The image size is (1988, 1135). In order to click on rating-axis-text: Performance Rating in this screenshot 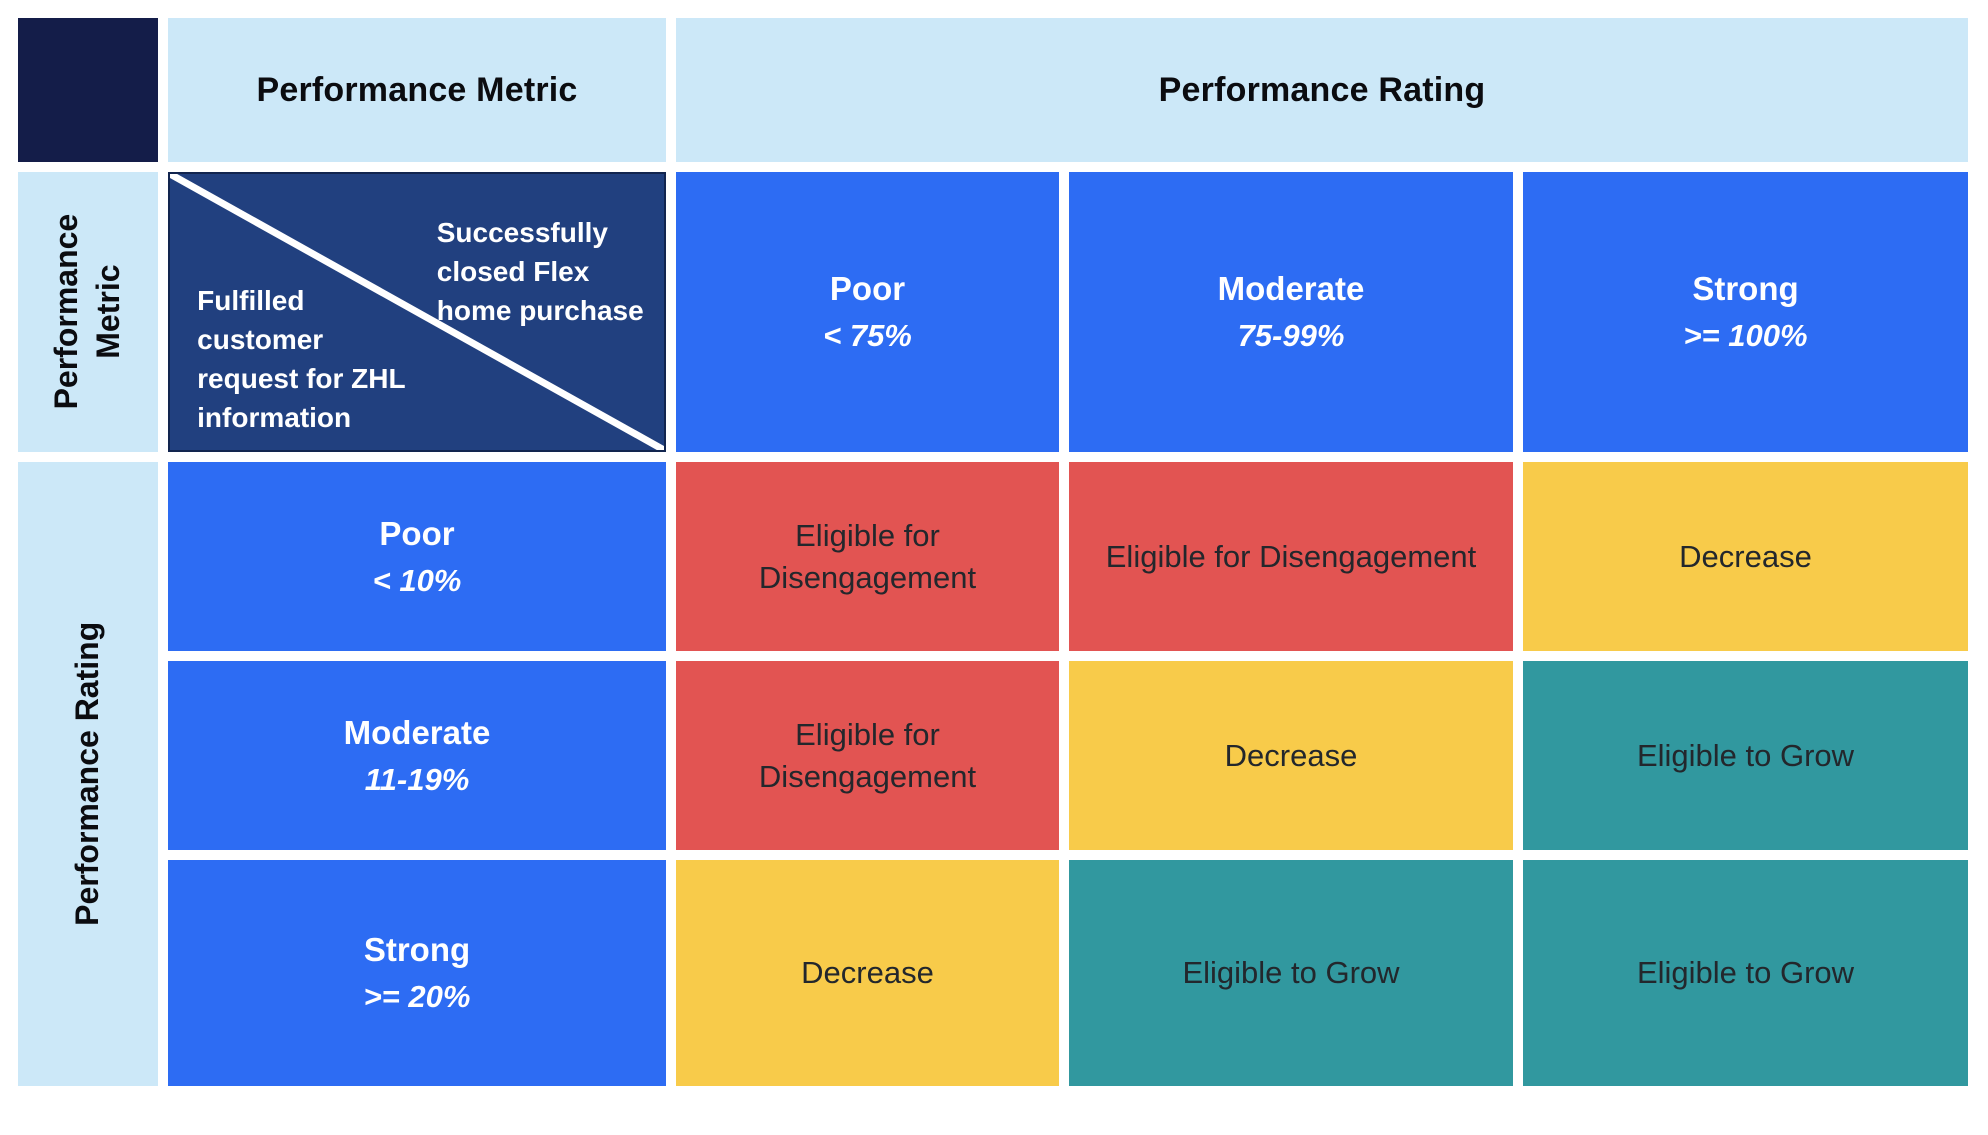, I will do `click(87, 774)`.